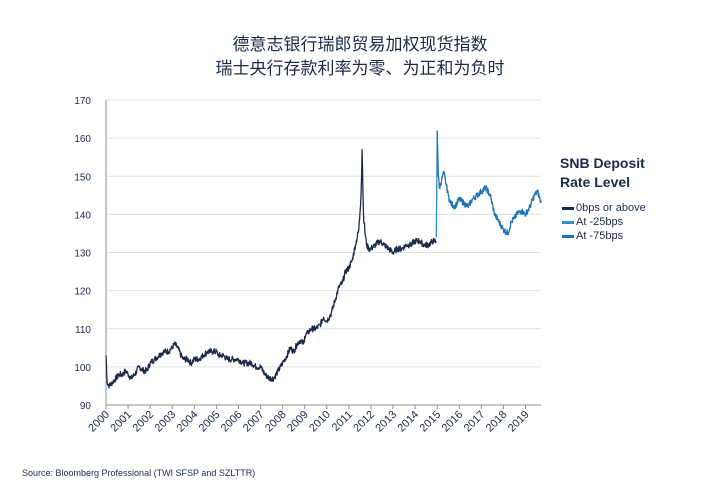  Describe the element at coordinates (99, 422) in the screenshot. I see `x-tick-label: 2000` at that location.